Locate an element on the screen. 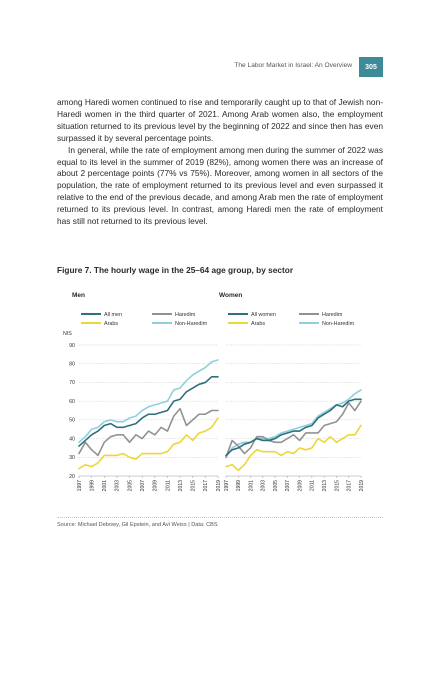 This screenshot has height=681, width=440. y-tick-label: 70 is located at coordinates (72, 383).